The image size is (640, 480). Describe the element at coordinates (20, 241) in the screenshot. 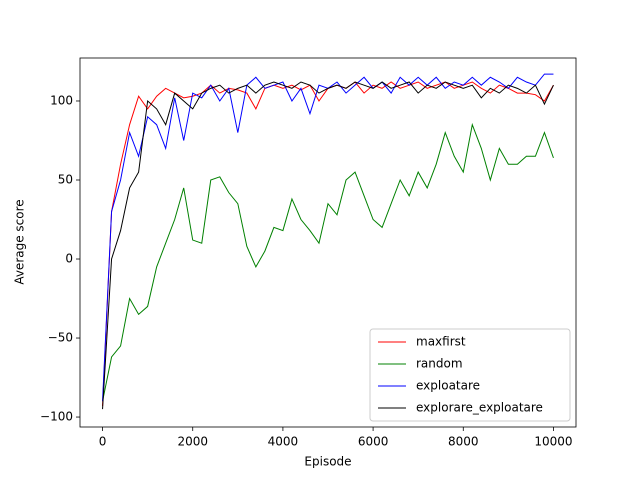

I see `y-axis-label: Average score` at that location.